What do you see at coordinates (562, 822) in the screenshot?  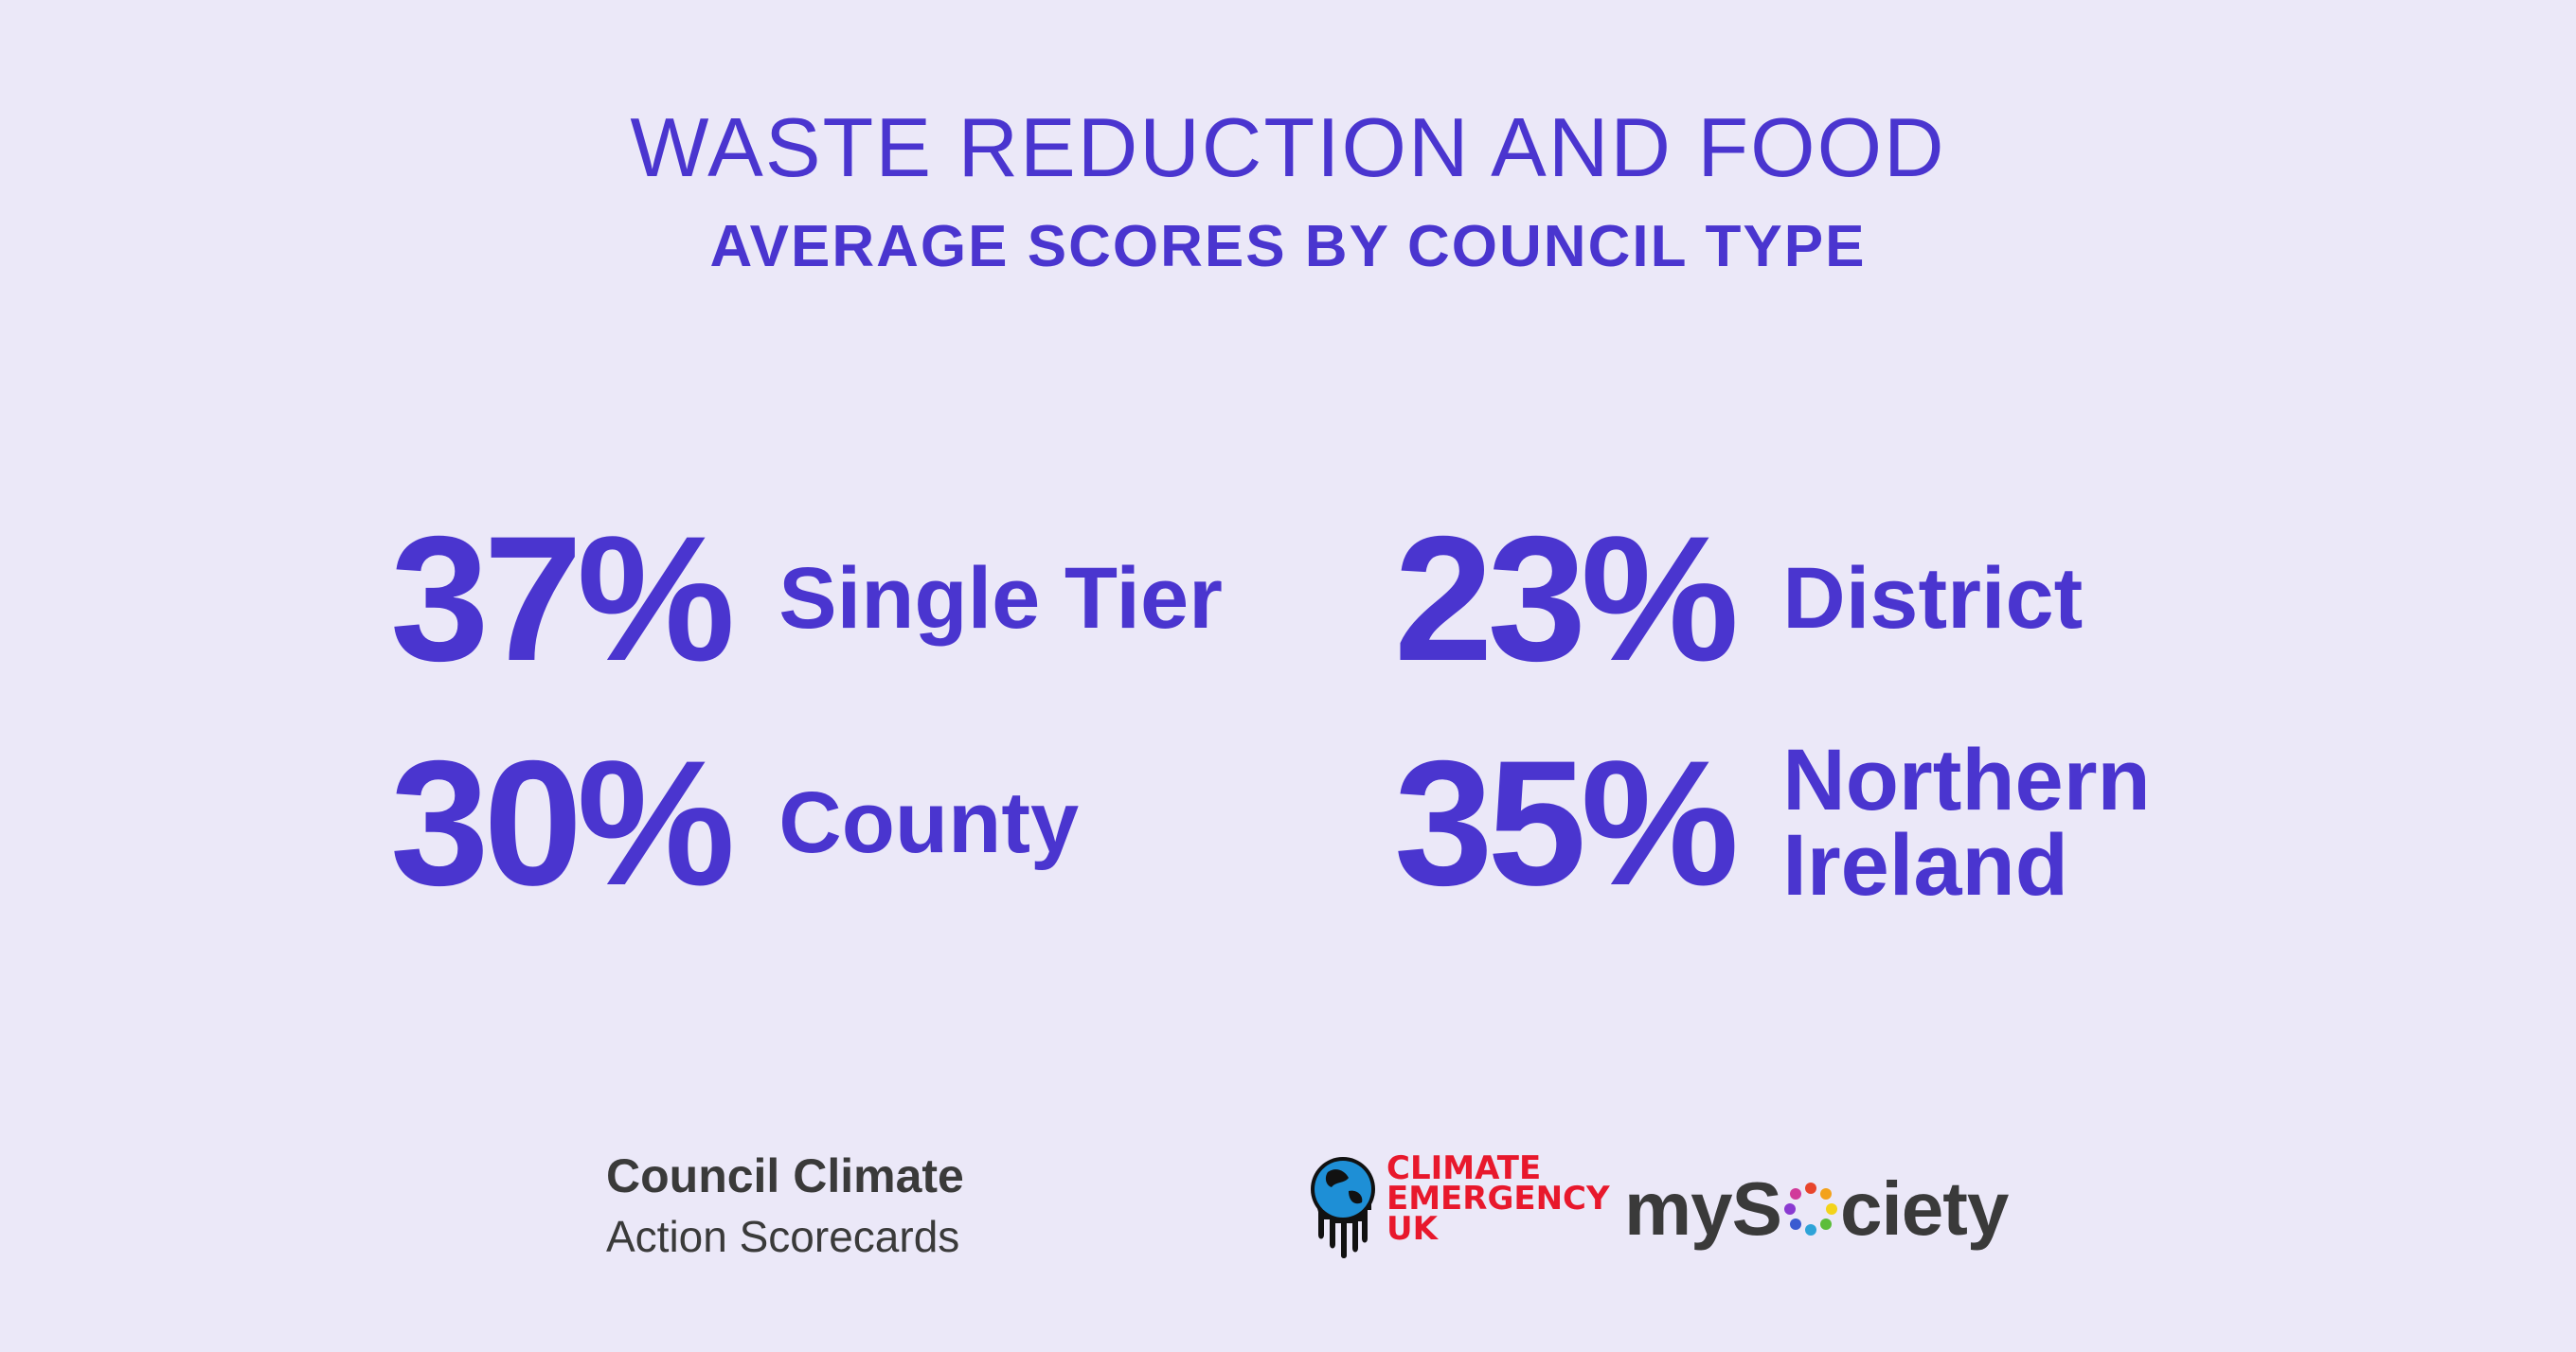 I see `stat-value: 30%` at bounding box center [562, 822].